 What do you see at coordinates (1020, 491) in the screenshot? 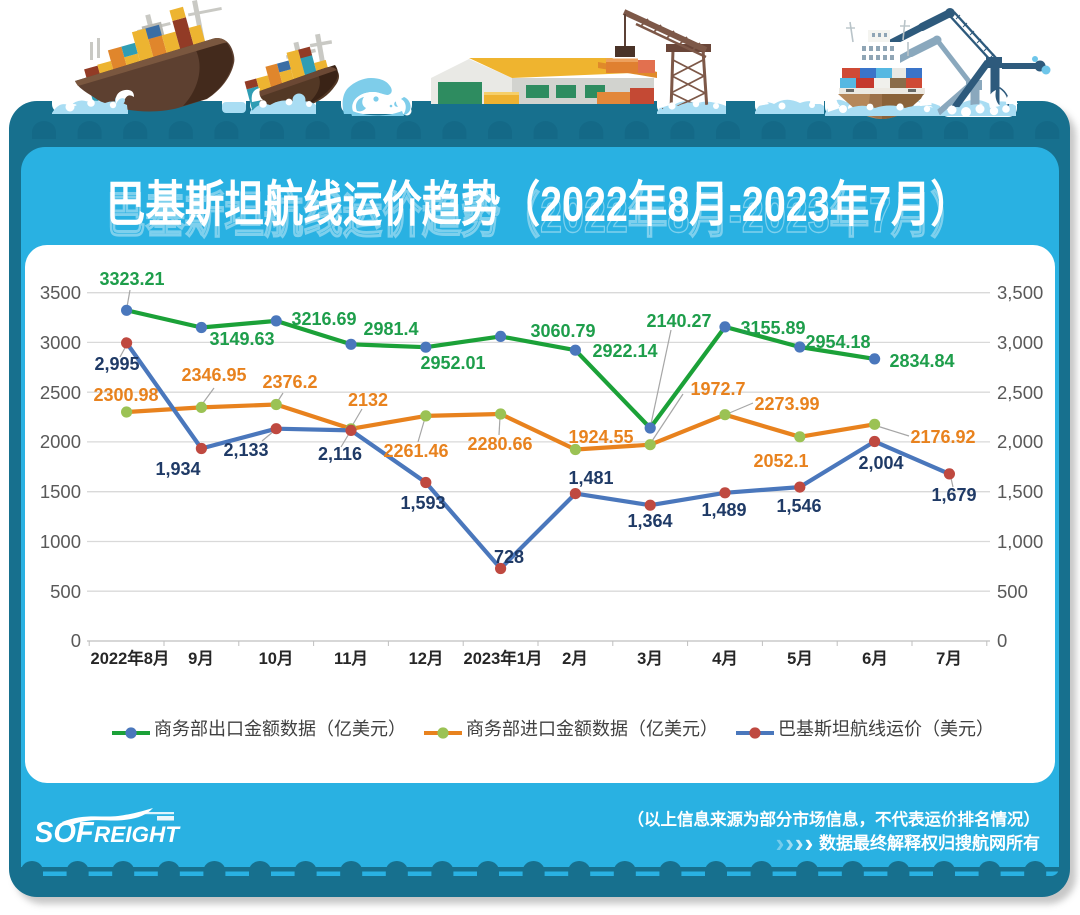
I see `svg-text: 1,500` at bounding box center [1020, 491].